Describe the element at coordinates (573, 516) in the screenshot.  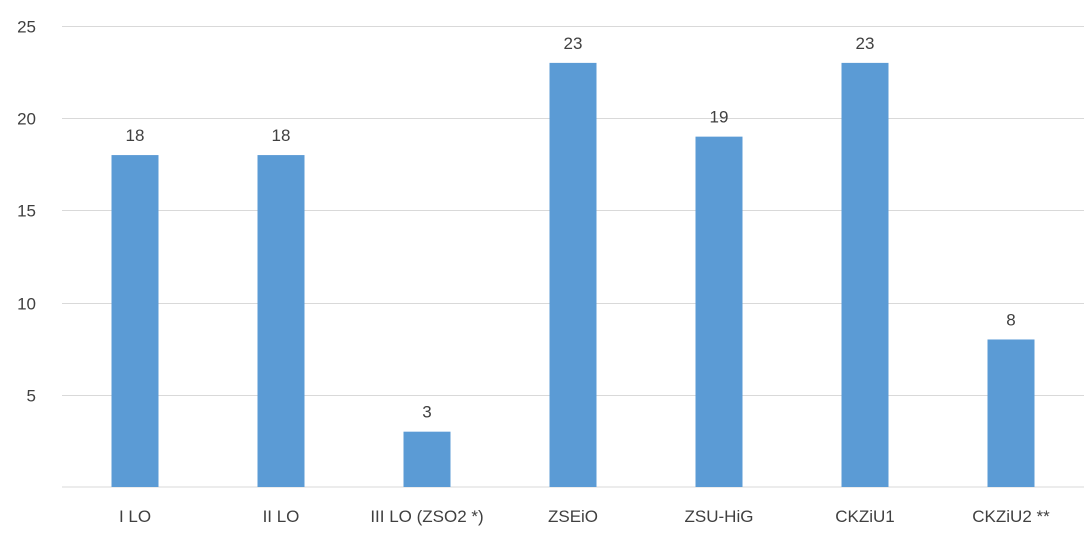
I see `x-category-label: ZSEiO` at that location.